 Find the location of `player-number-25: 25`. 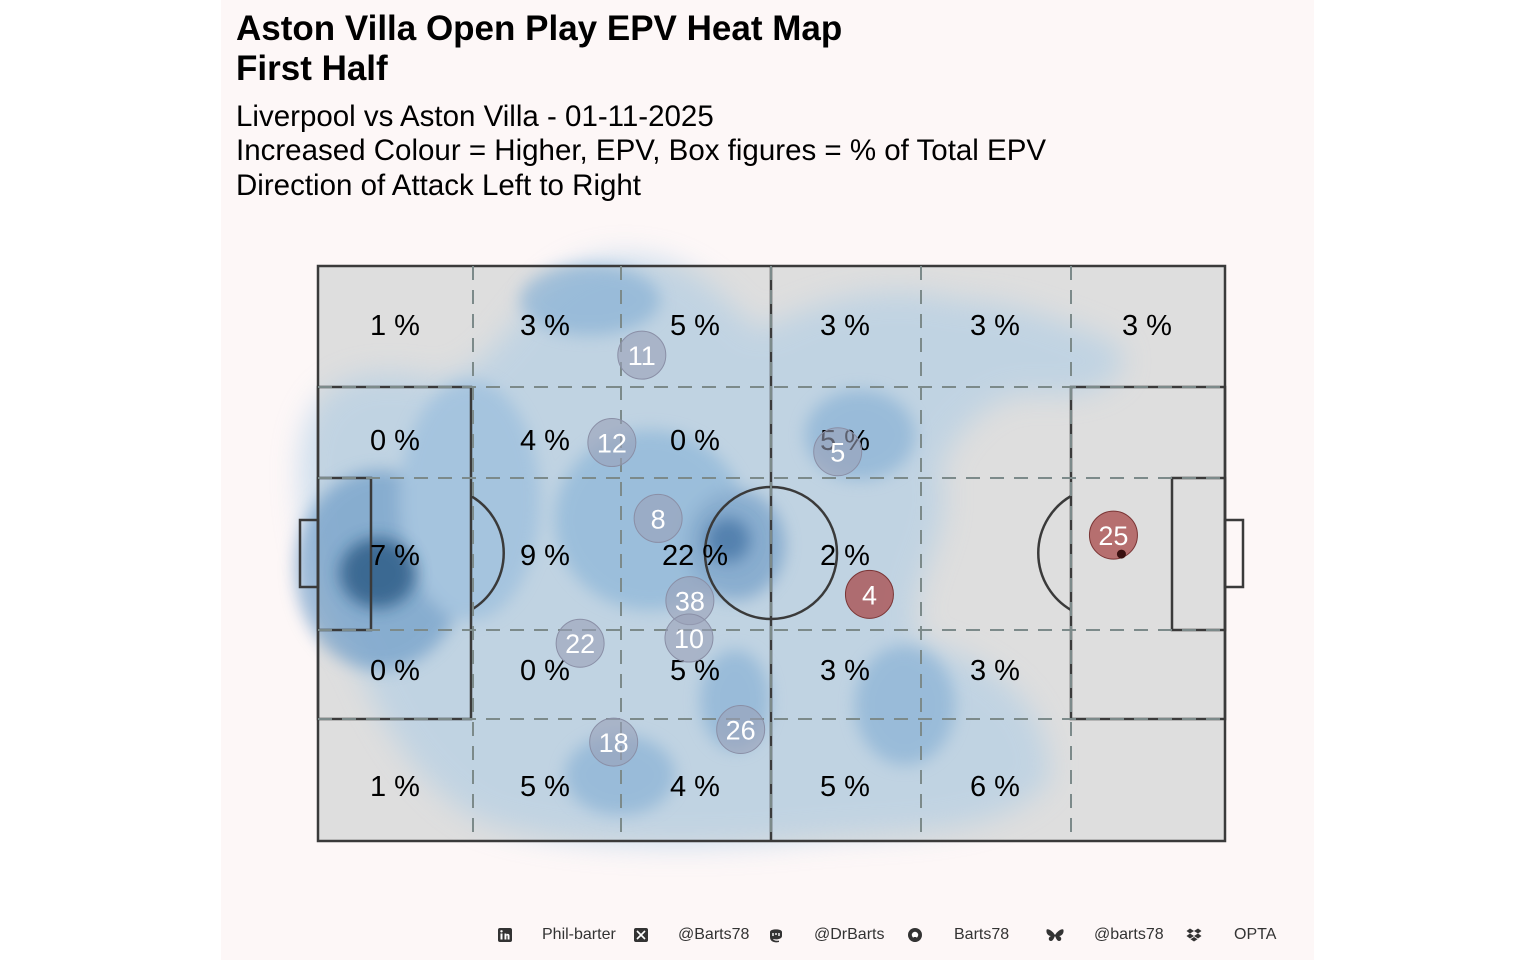

player-number-25: 25 is located at coordinates (1113, 536).